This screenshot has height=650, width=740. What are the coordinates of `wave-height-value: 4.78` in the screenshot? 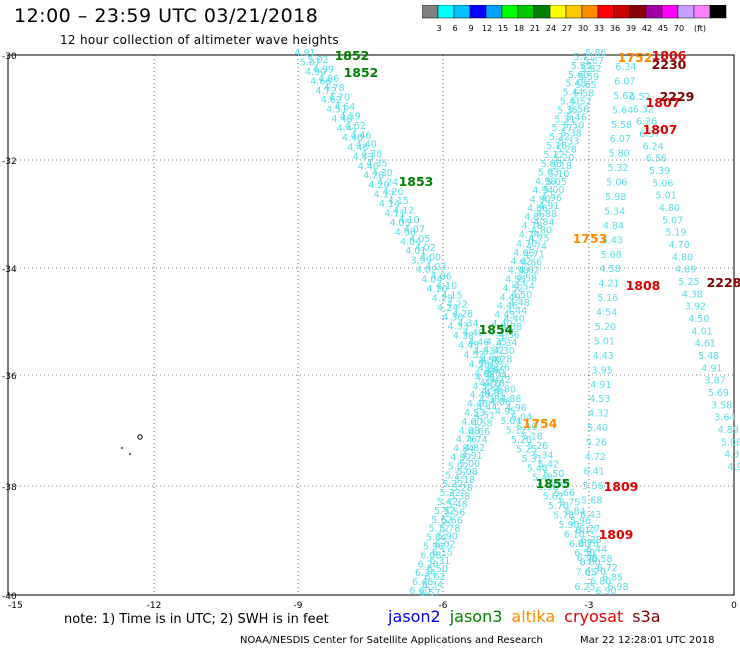 It's located at (333, 88).